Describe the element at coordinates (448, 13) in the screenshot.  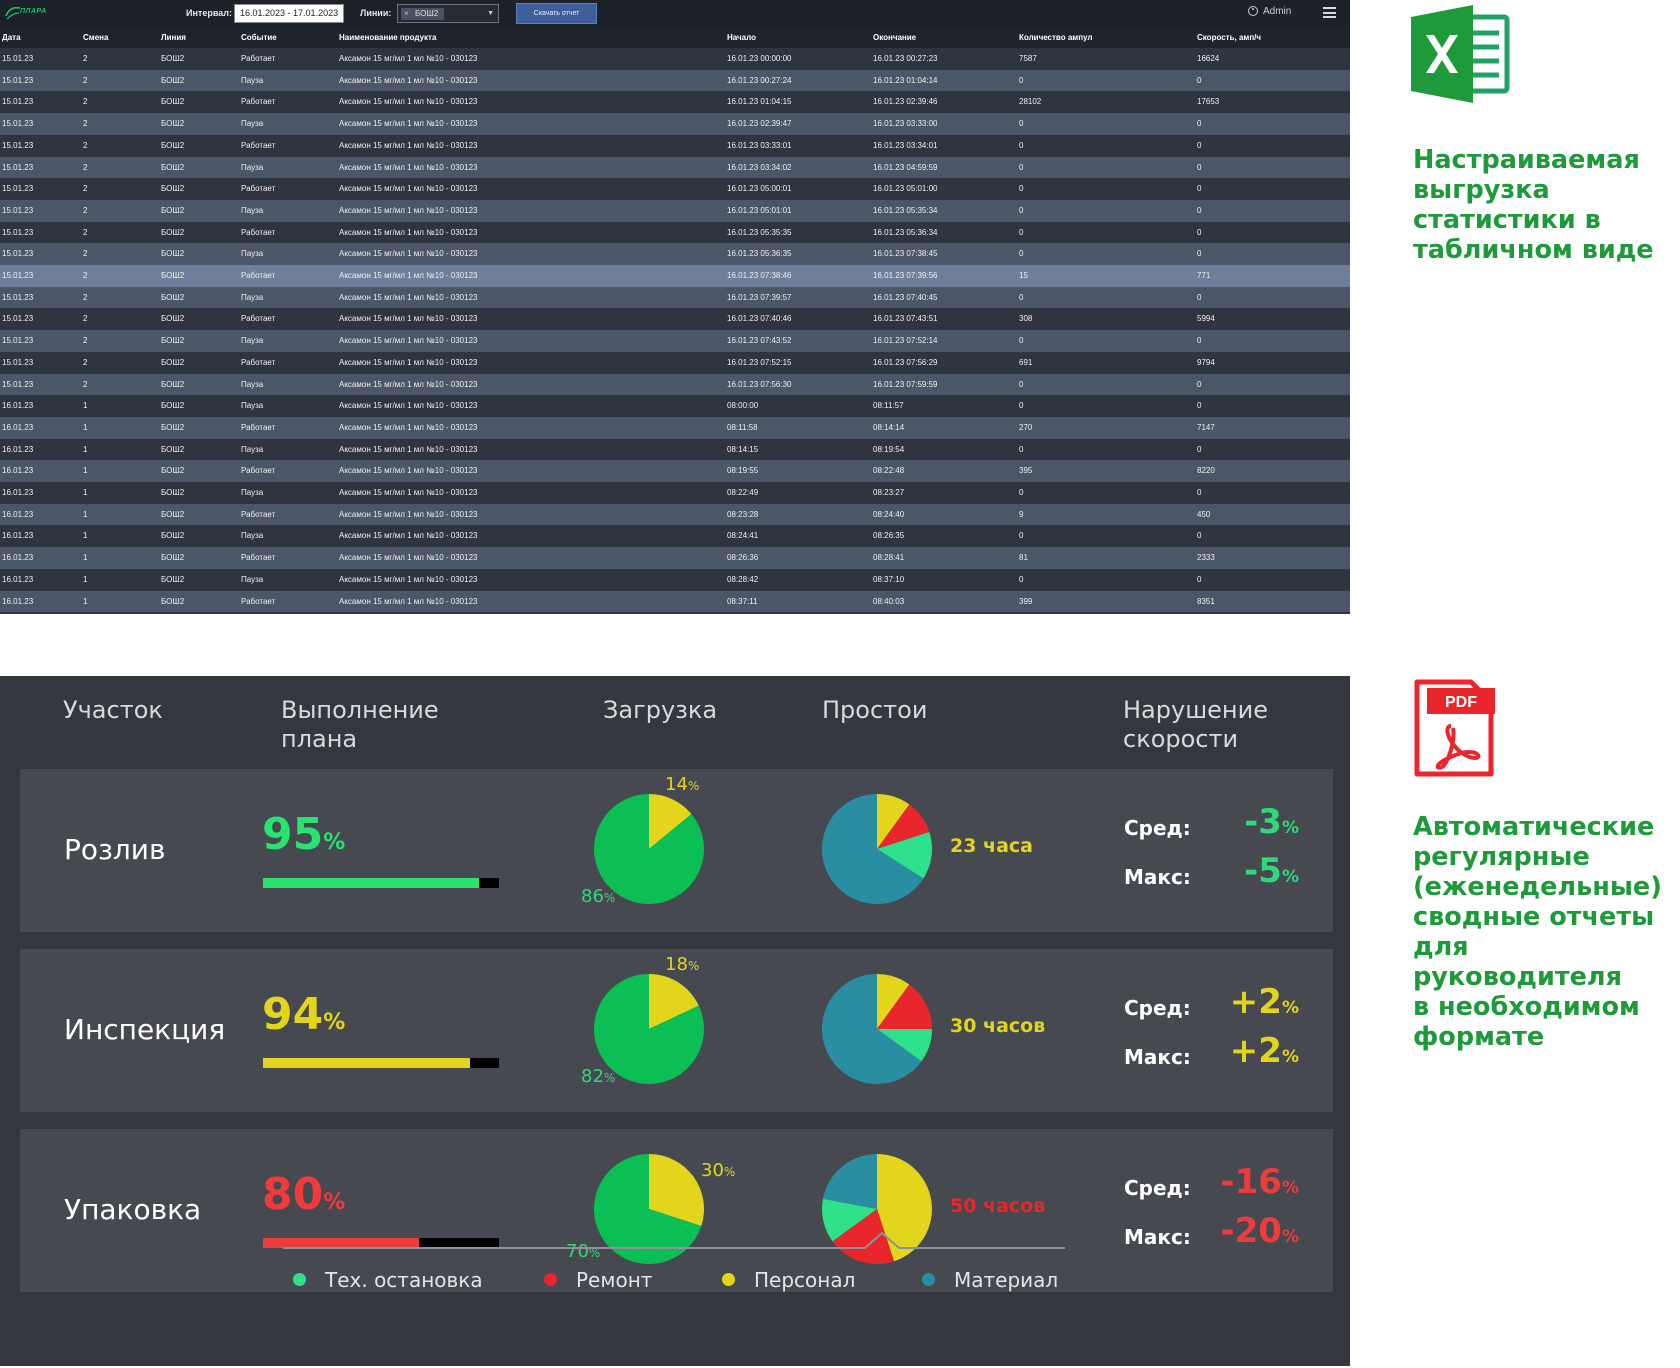
I see `lines-select: × БОШ2 ▼` at that location.